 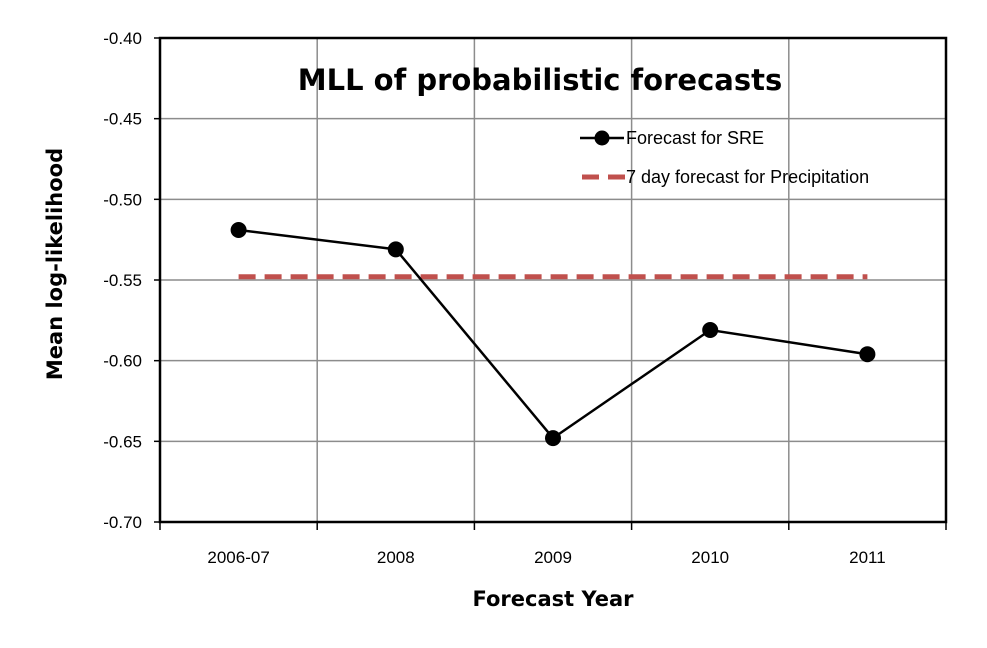 I want to click on y-tick-label: -0.70, so click(x=122, y=522).